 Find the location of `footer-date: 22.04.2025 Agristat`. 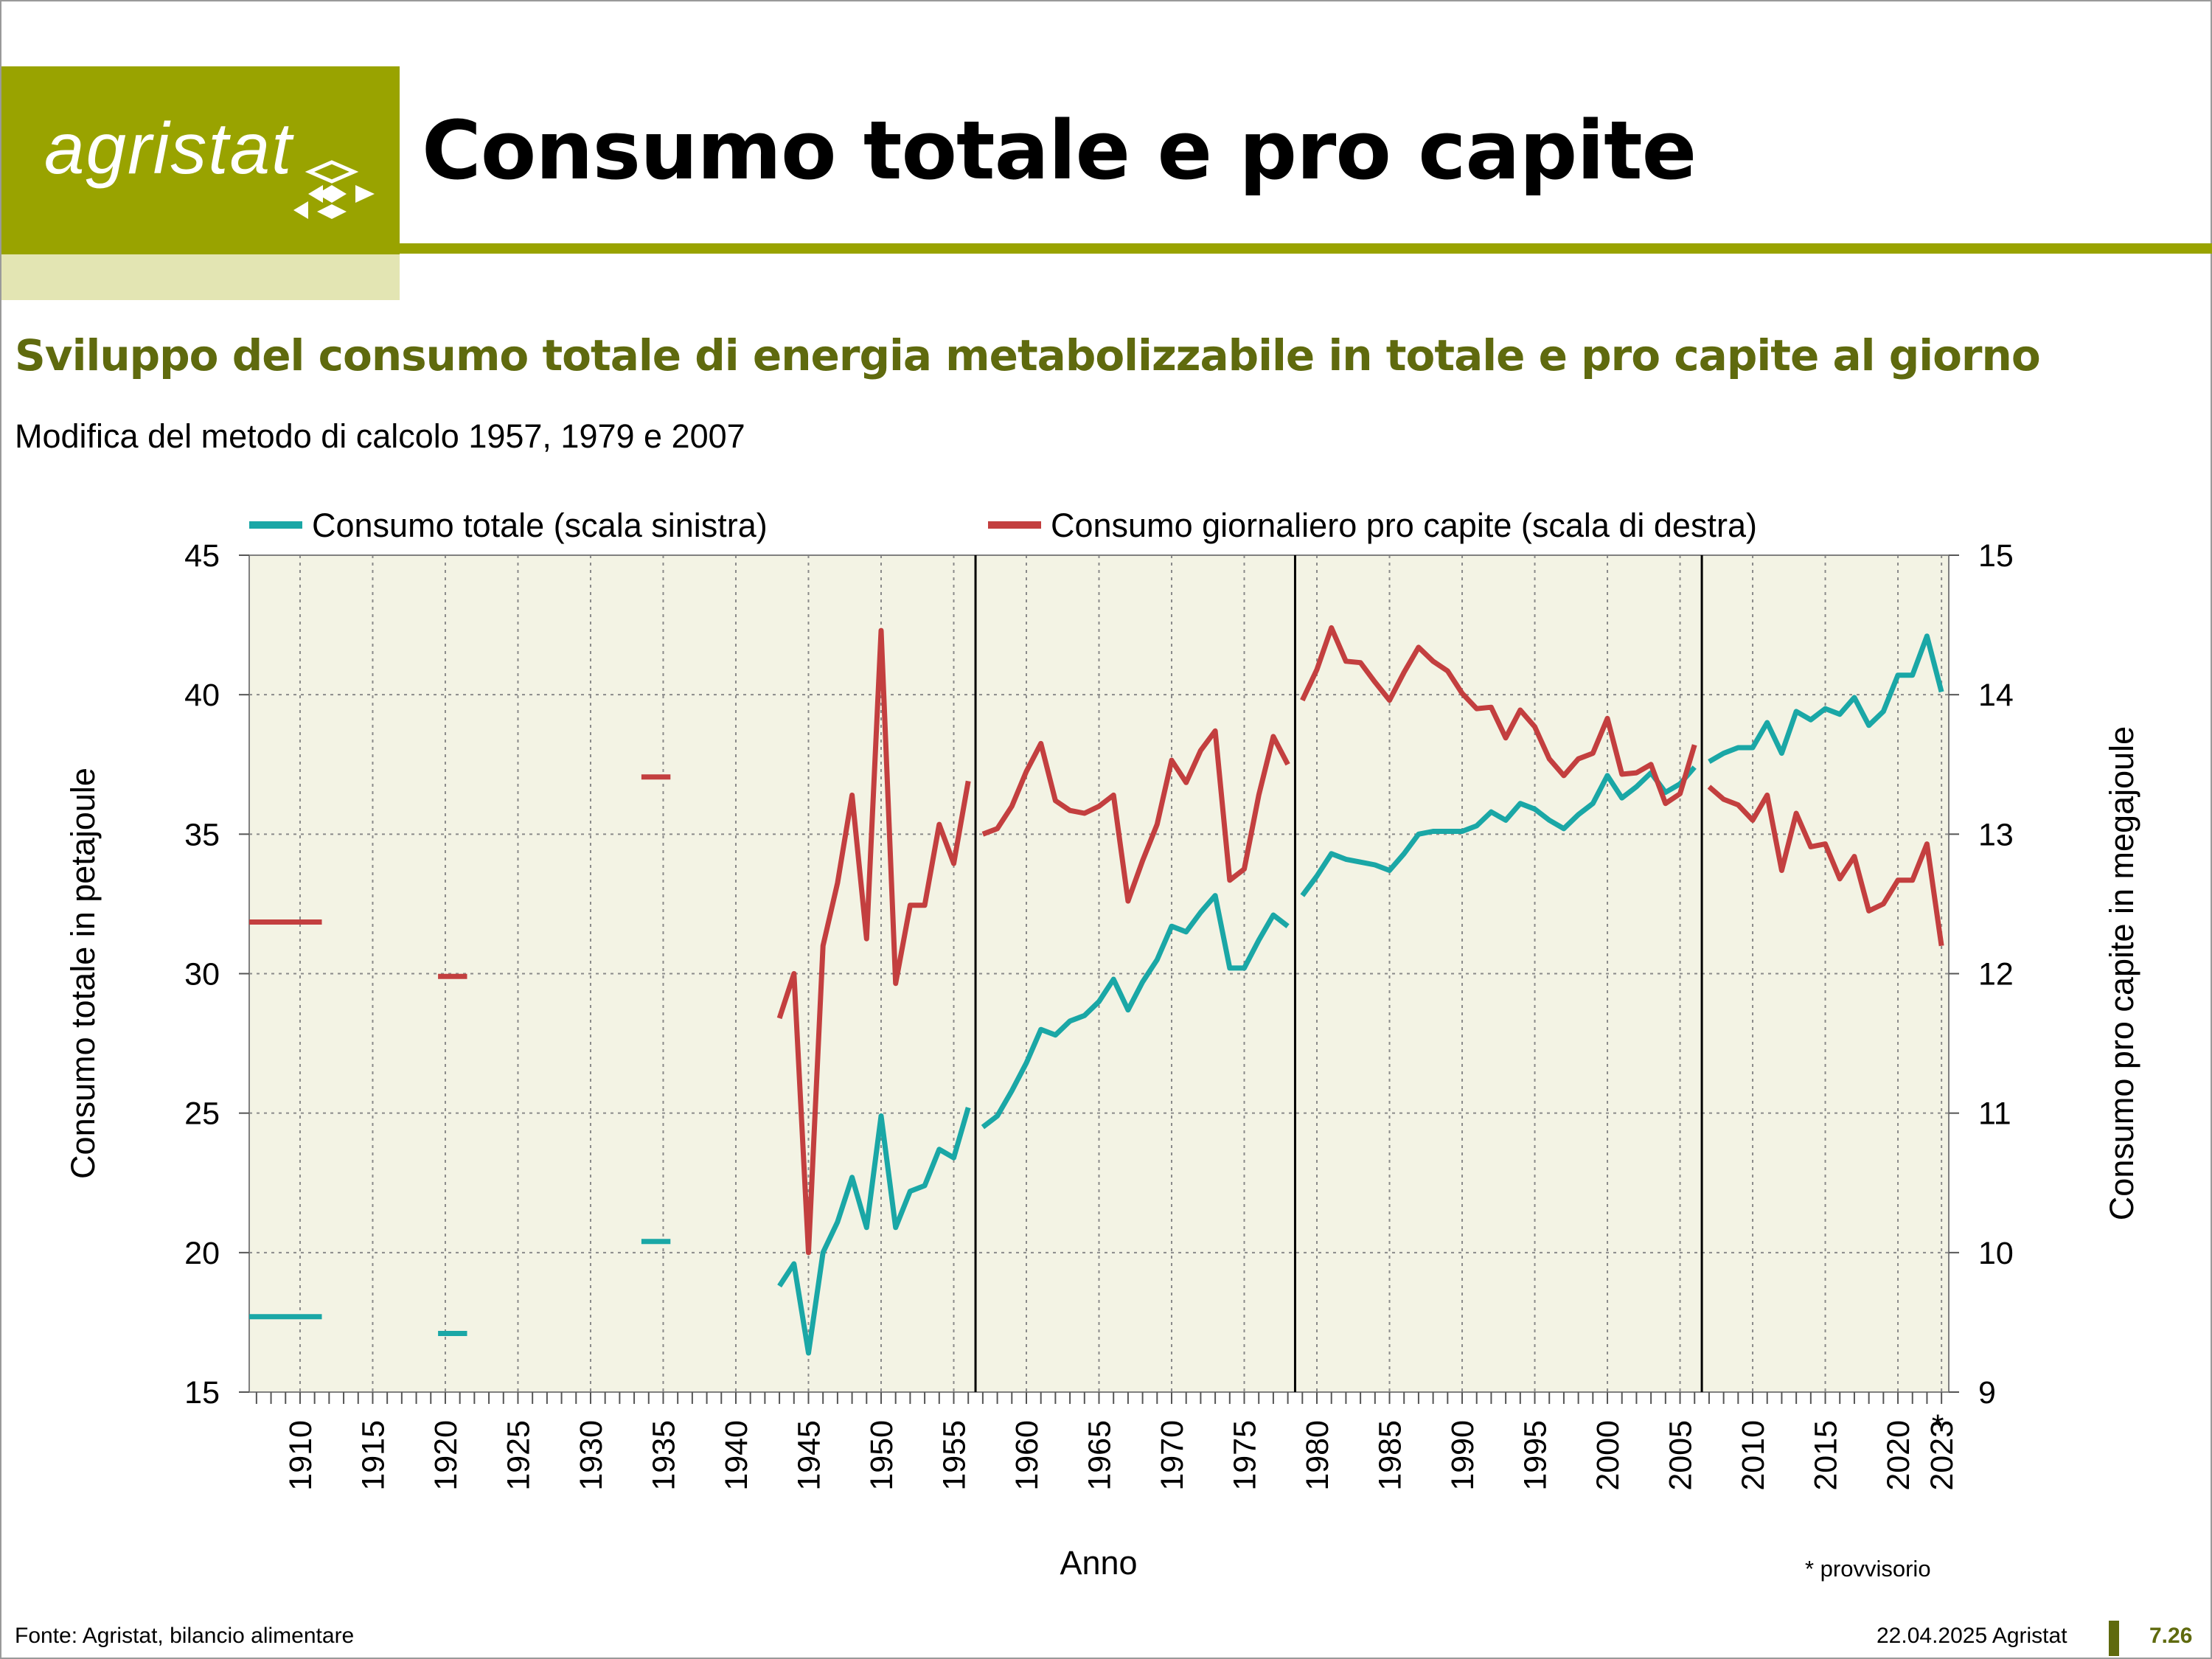

footer-date: 22.04.2025 Agristat is located at coordinates (1972, 1636).